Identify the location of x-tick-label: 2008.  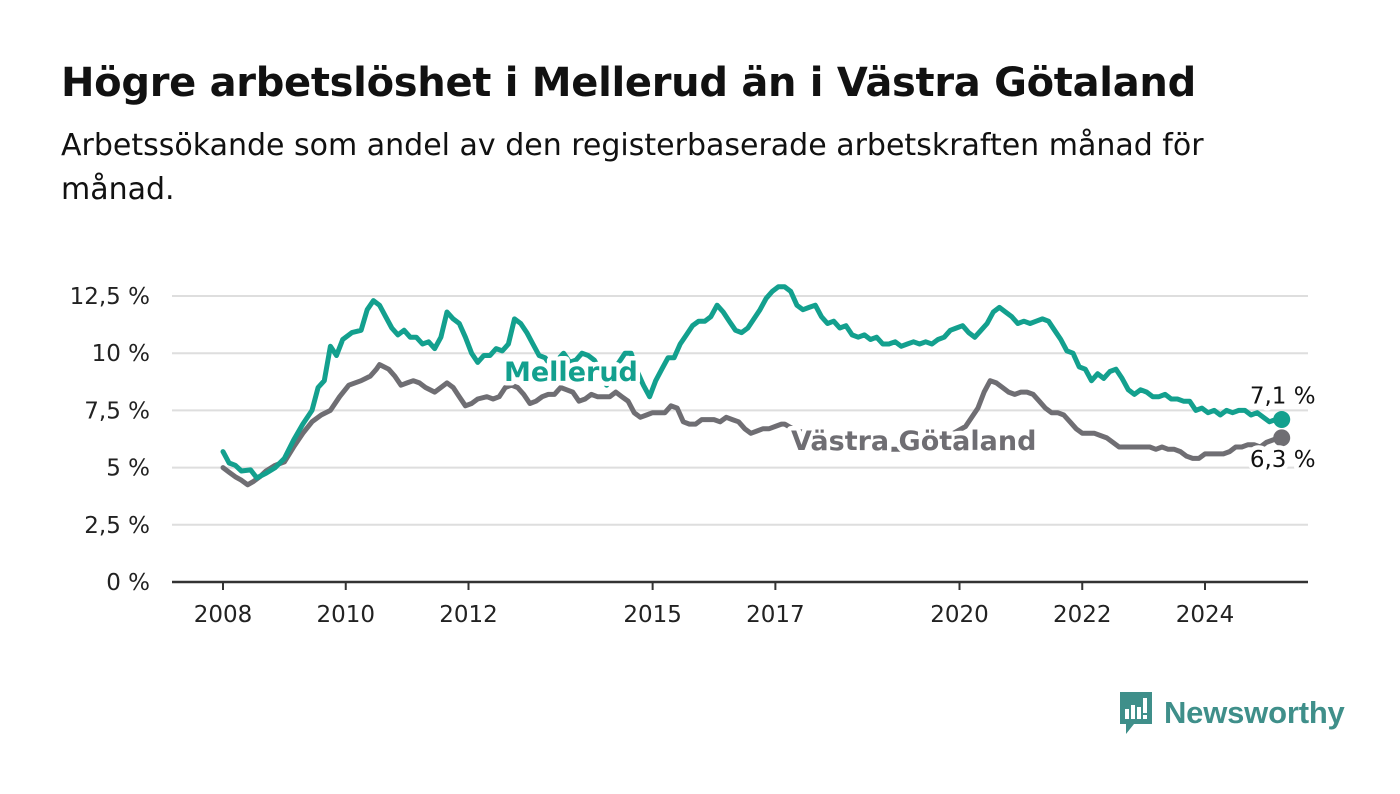
(223, 615).